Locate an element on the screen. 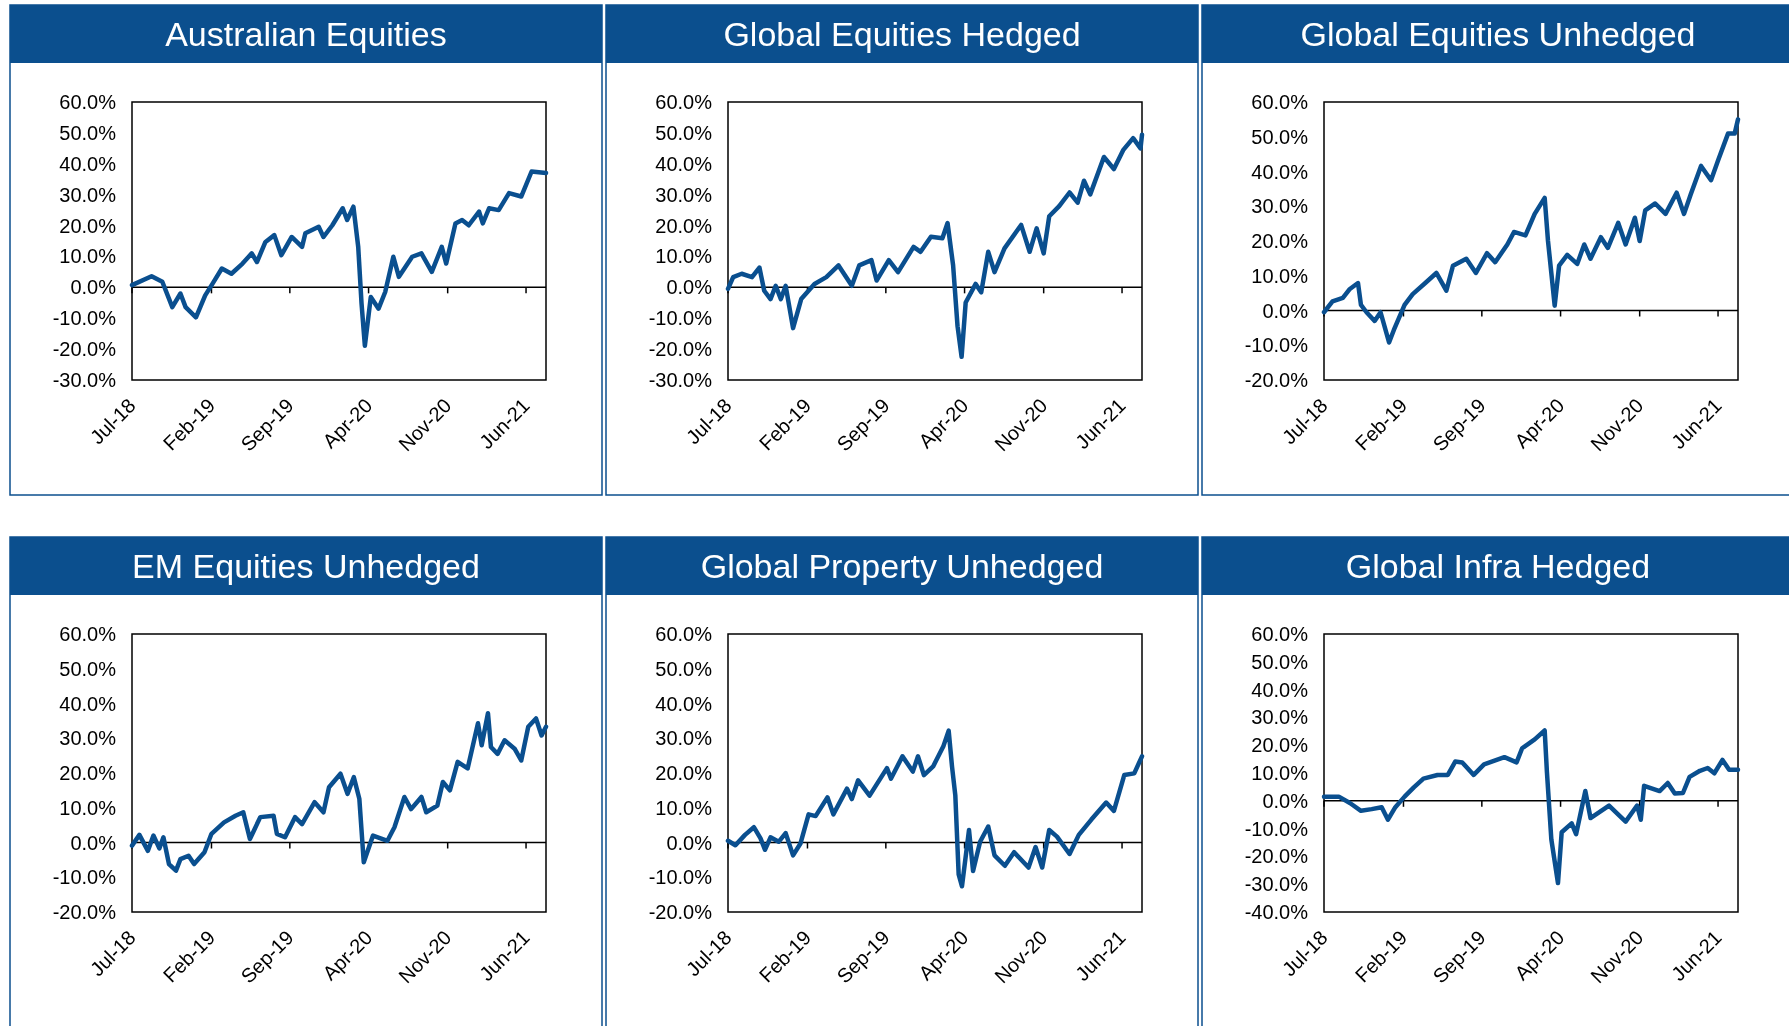  chart-title: Global Equities Unhedged is located at coordinates (1498, 34).